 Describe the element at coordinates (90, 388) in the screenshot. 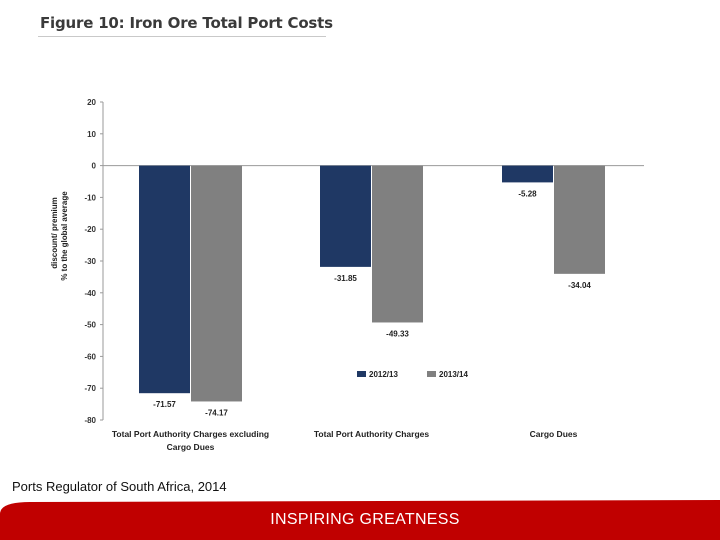

I see `y-tick-label: -70` at that location.